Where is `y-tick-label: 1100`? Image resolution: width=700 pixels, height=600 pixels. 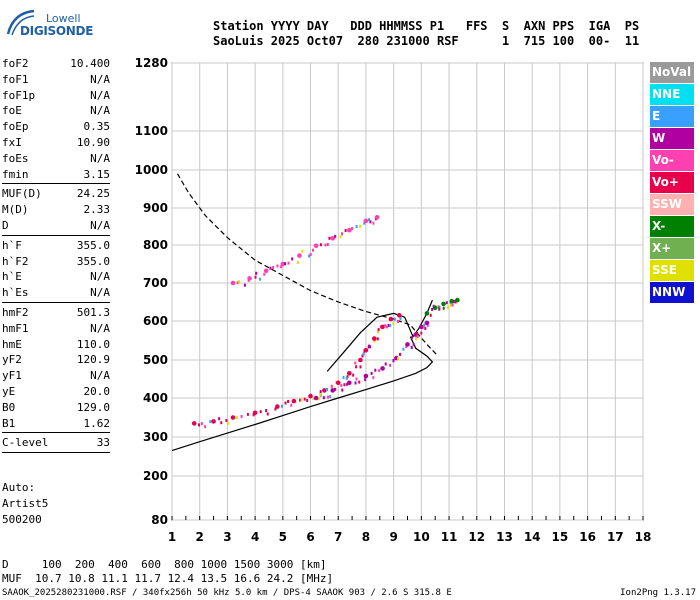 y-tick-label: 1100 is located at coordinates (151, 131).